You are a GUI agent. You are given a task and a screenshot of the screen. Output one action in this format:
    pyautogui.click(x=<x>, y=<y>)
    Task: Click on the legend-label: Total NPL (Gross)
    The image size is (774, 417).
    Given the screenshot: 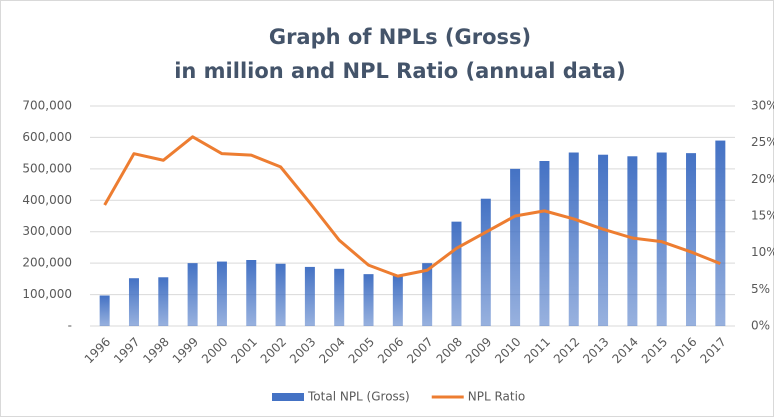 What is the action you would take?
    pyautogui.click(x=358, y=397)
    